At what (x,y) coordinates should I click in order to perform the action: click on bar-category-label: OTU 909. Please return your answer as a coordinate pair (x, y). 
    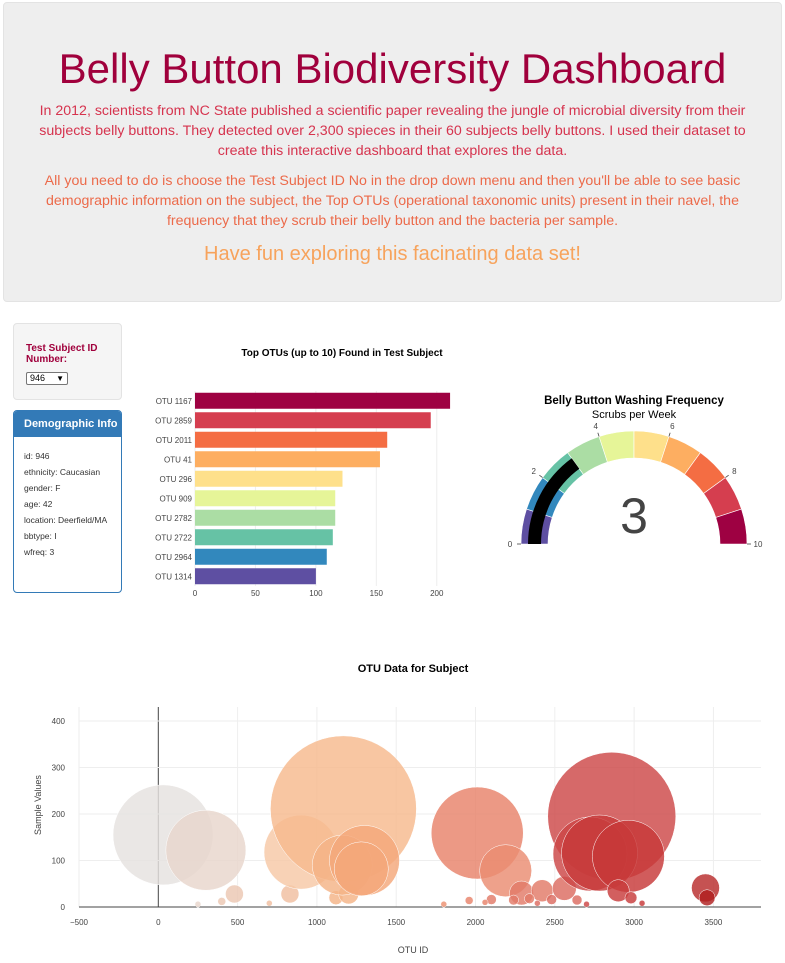
    Looking at the image, I should click on (176, 498).